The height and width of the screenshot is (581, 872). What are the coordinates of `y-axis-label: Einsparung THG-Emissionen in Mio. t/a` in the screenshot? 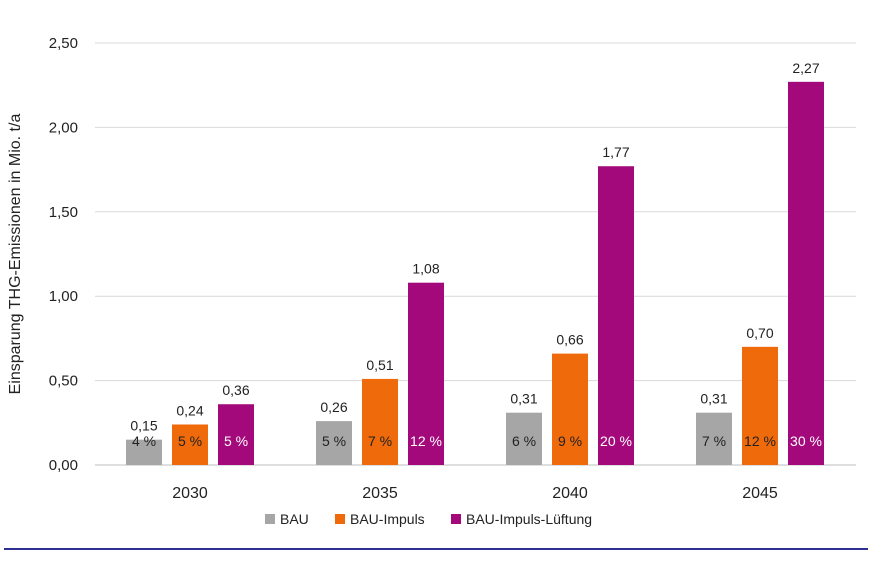 It's located at (15, 254).